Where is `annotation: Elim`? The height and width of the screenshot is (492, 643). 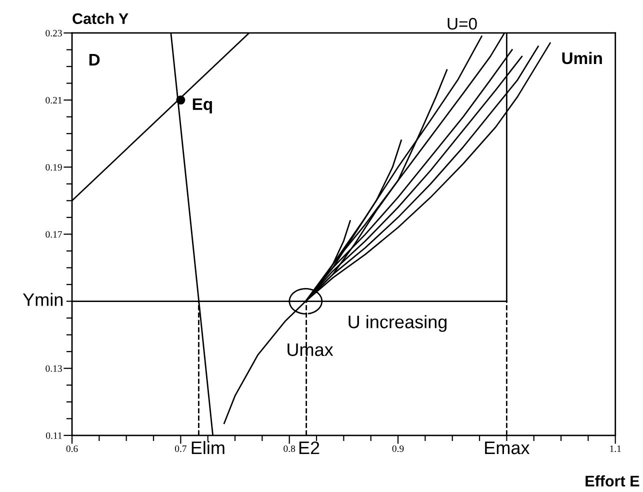
annotation: Elim is located at coordinates (208, 447).